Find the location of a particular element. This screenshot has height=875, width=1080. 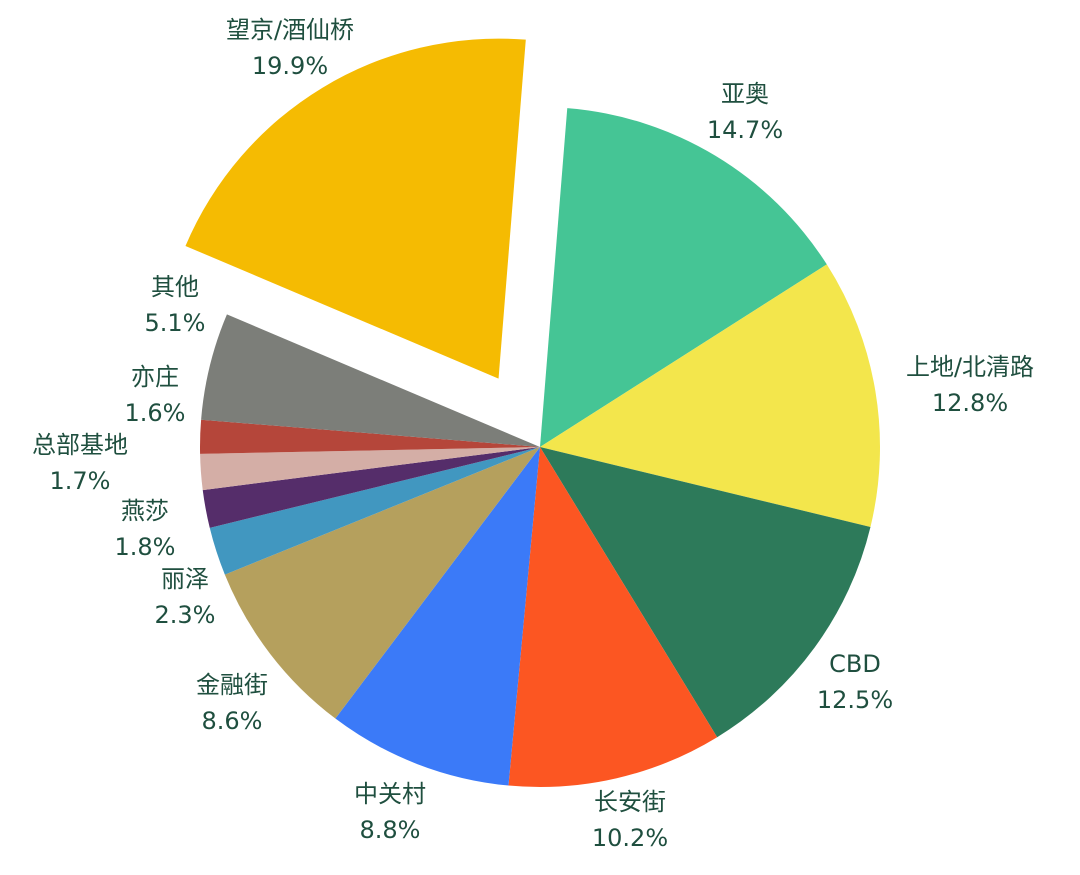

slice-value-label: 1.6% is located at coordinates (155, 413).